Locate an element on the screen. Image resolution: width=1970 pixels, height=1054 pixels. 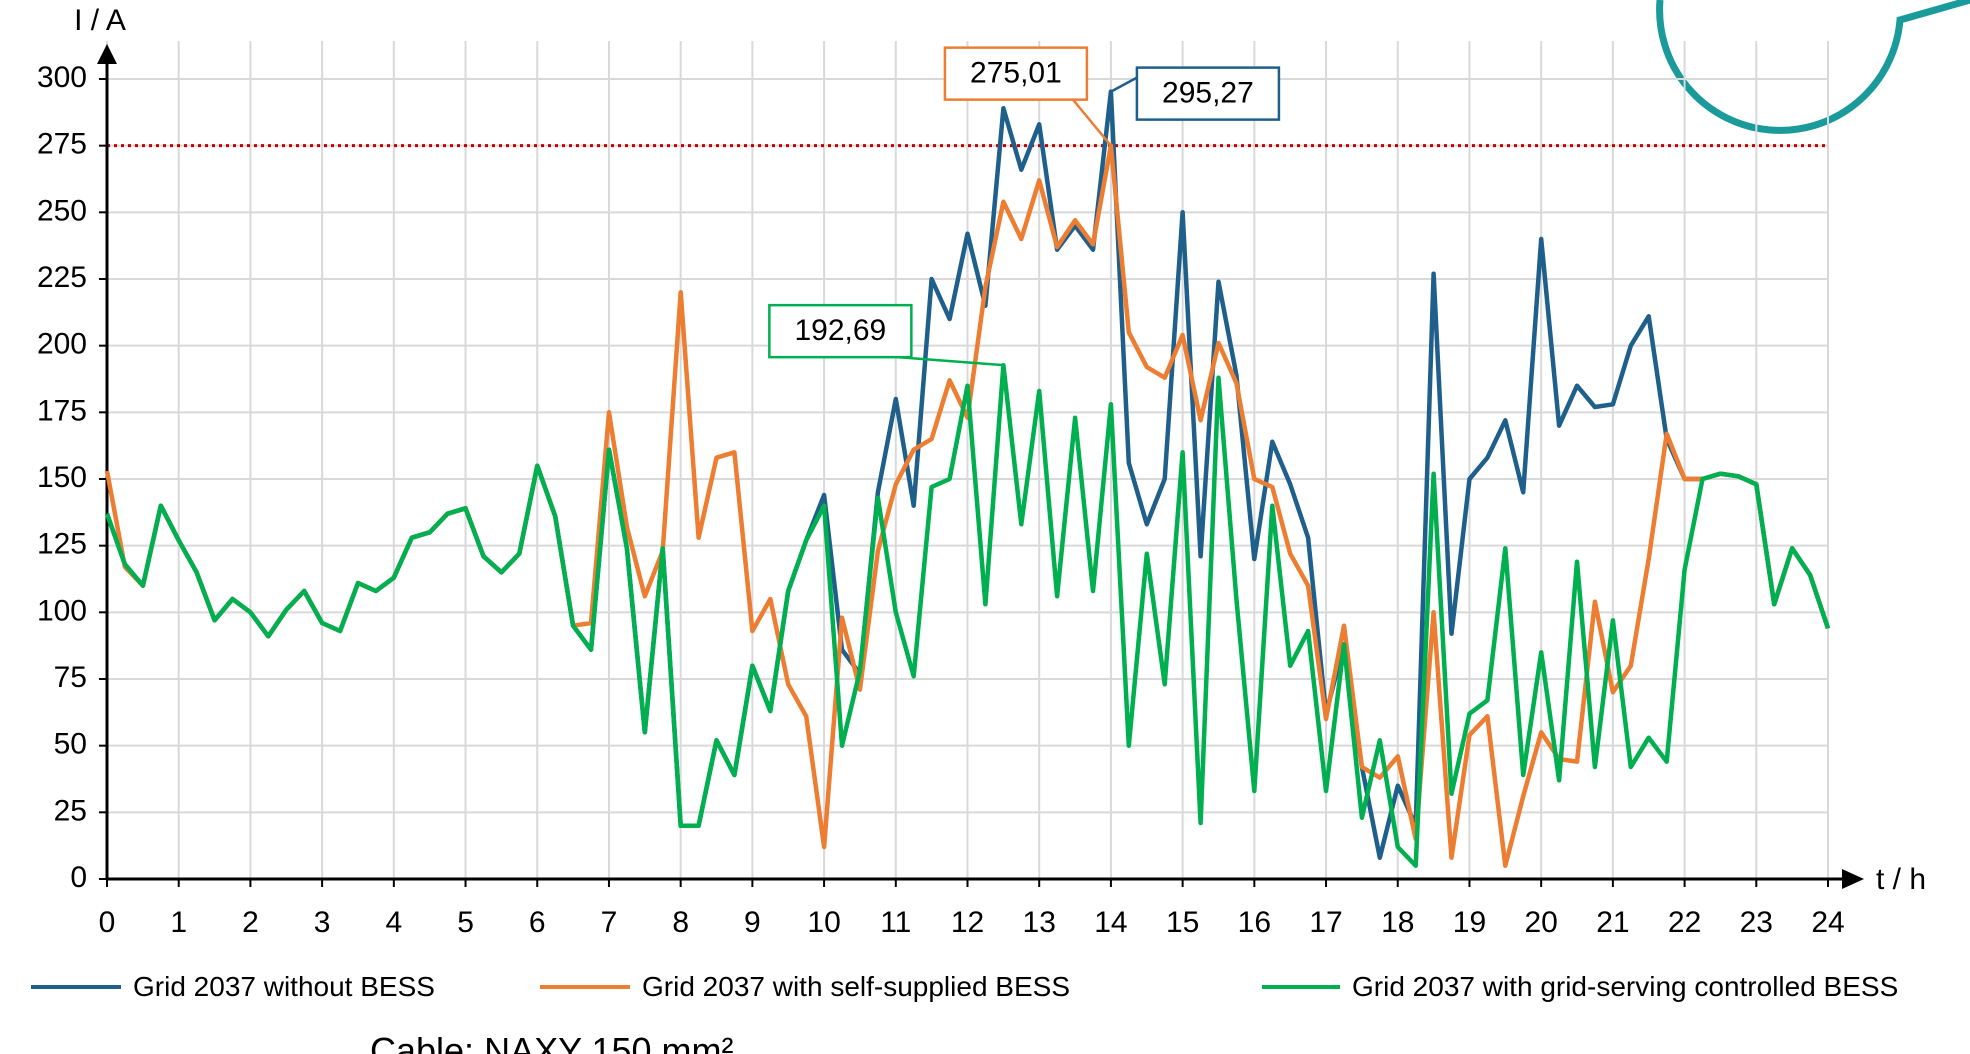
y-tick-label: 125 is located at coordinates (62, 544).